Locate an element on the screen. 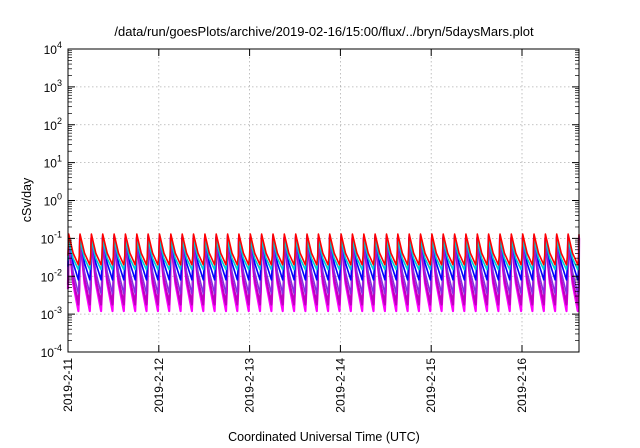 The height and width of the screenshot is (448, 640). y-tick-label: 10³ is located at coordinates (53, 86).